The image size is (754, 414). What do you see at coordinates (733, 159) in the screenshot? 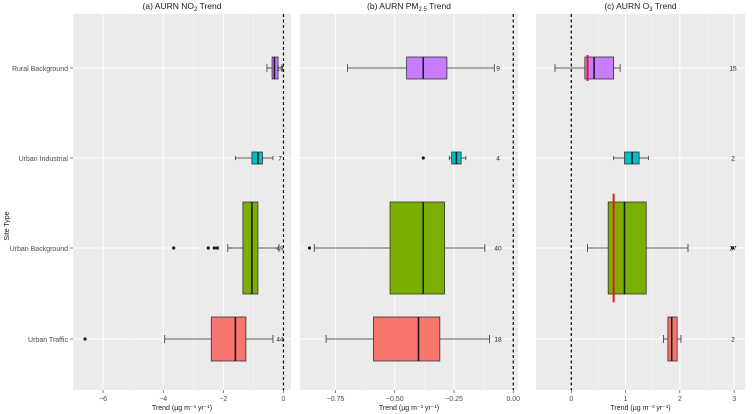
I see `count-label-urban-industrial: 2` at bounding box center [733, 159].